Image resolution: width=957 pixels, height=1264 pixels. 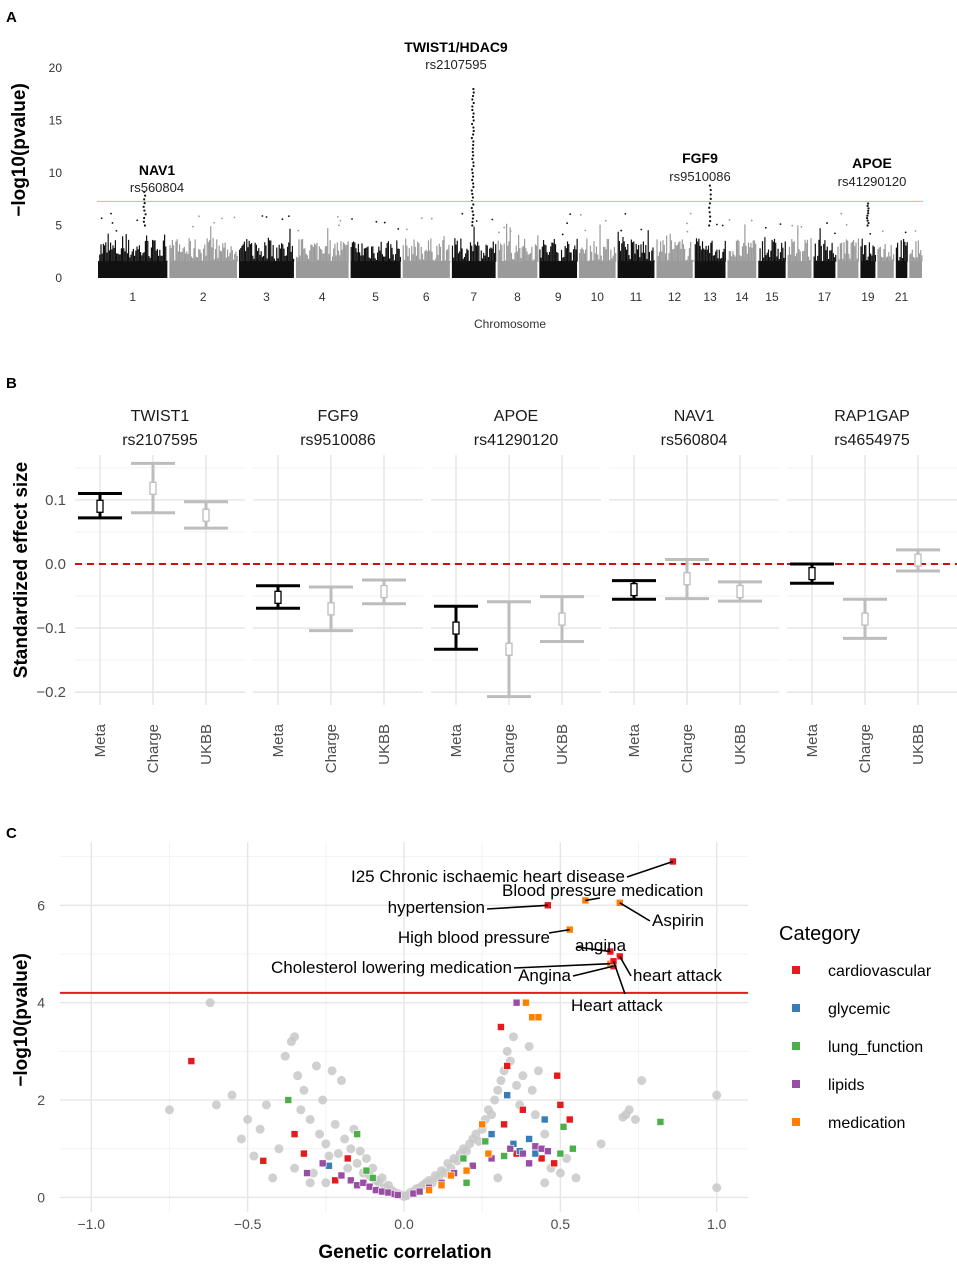 What do you see at coordinates (41, 1100) in the screenshot?
I see `panel-c-ytick-label: 2` at bounding box center [41, 1100].